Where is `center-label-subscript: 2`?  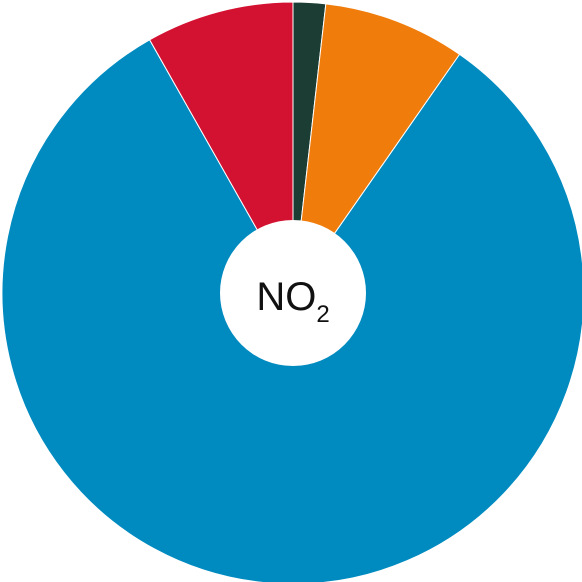 center-label-subscript: 2 is located at coordinates (322, 314).